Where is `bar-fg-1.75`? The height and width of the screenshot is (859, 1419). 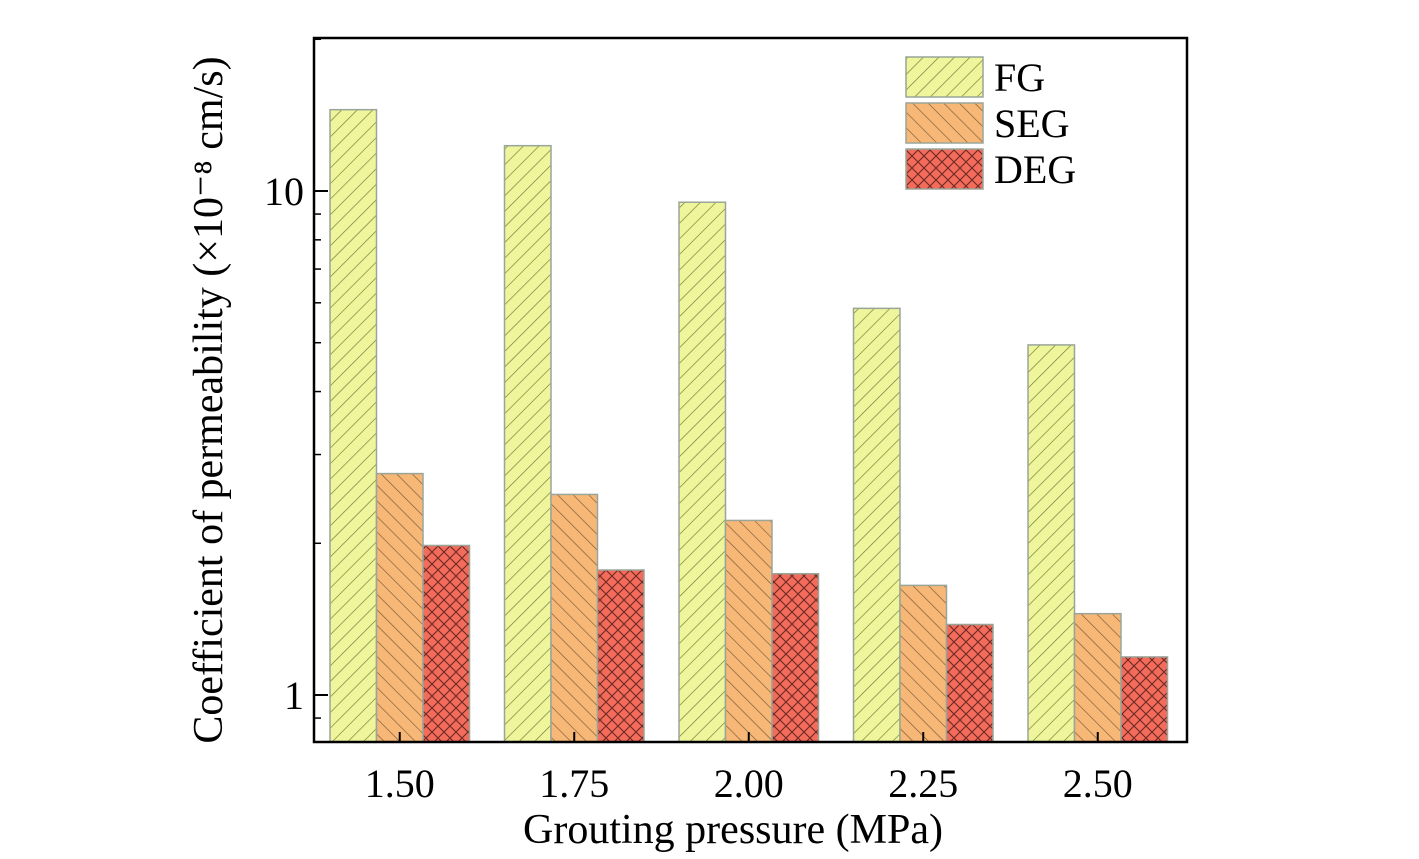 bar-fg-1.75 is located at coordinates (527, 443).